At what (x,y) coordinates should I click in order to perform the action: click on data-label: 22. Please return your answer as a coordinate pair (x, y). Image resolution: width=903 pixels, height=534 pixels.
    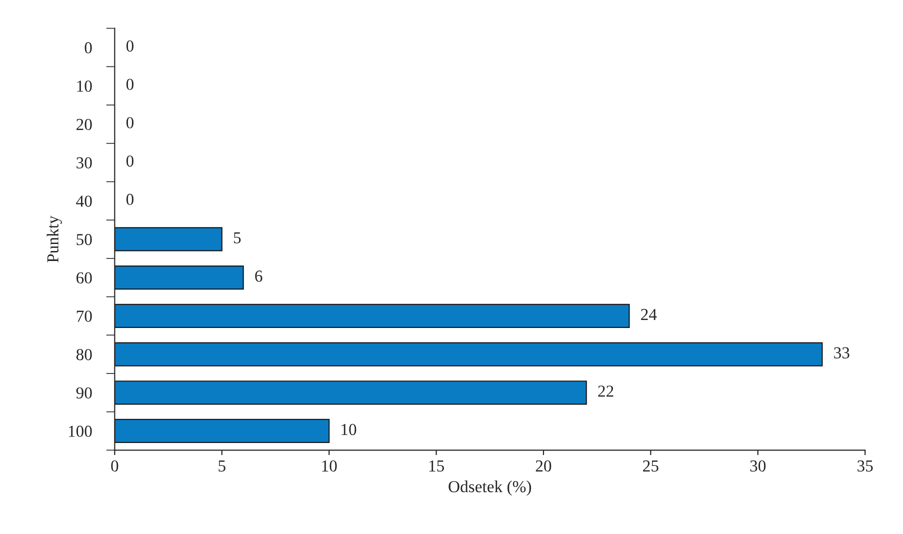
    Looking at the image, I should click on (606, 391).